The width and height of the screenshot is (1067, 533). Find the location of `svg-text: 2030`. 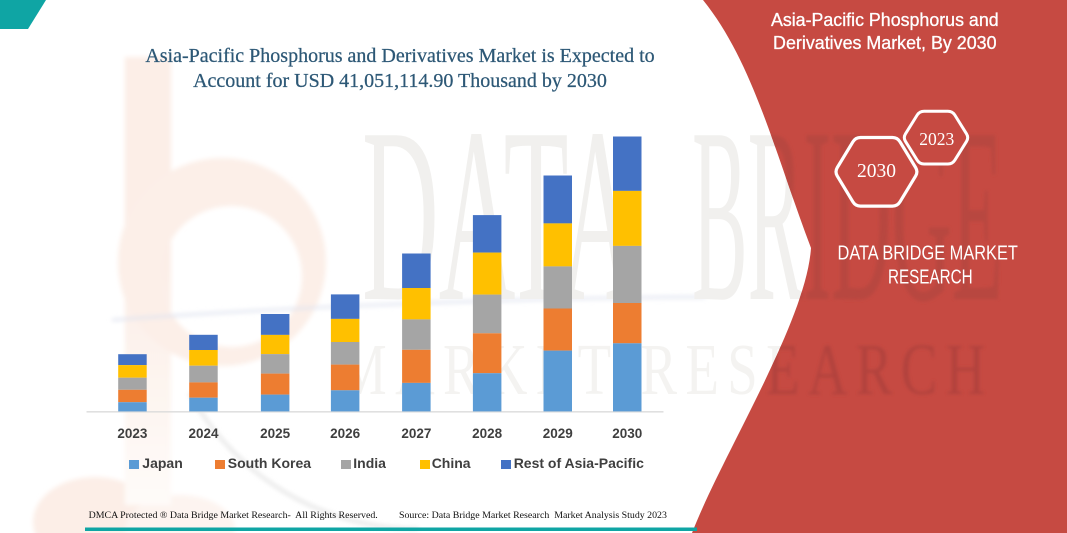

svg-text: 2030 is located at coordinates (876, 171).